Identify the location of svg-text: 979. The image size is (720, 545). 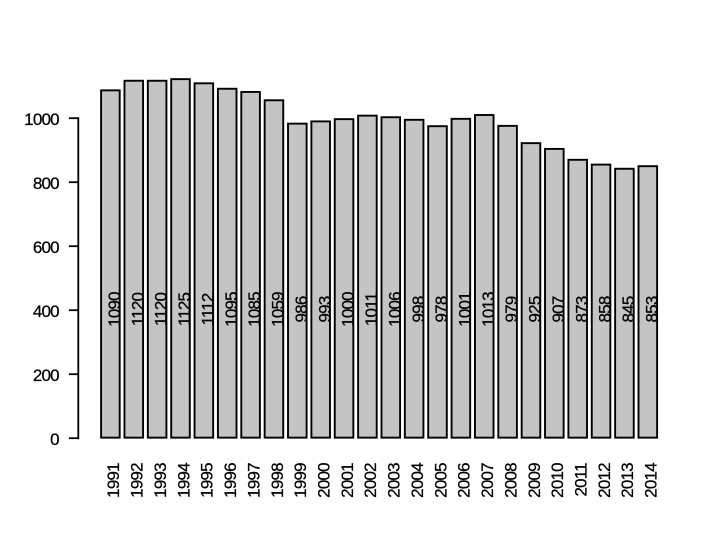
(511, 309).